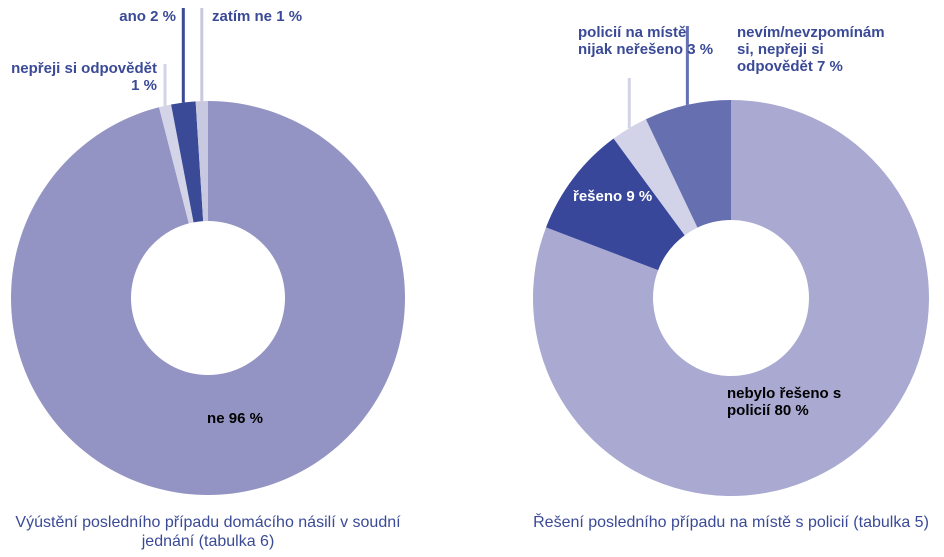 The height and width of the screenshot is (557, 944). I want to click on label-part: 80 %, so click(791, 410).